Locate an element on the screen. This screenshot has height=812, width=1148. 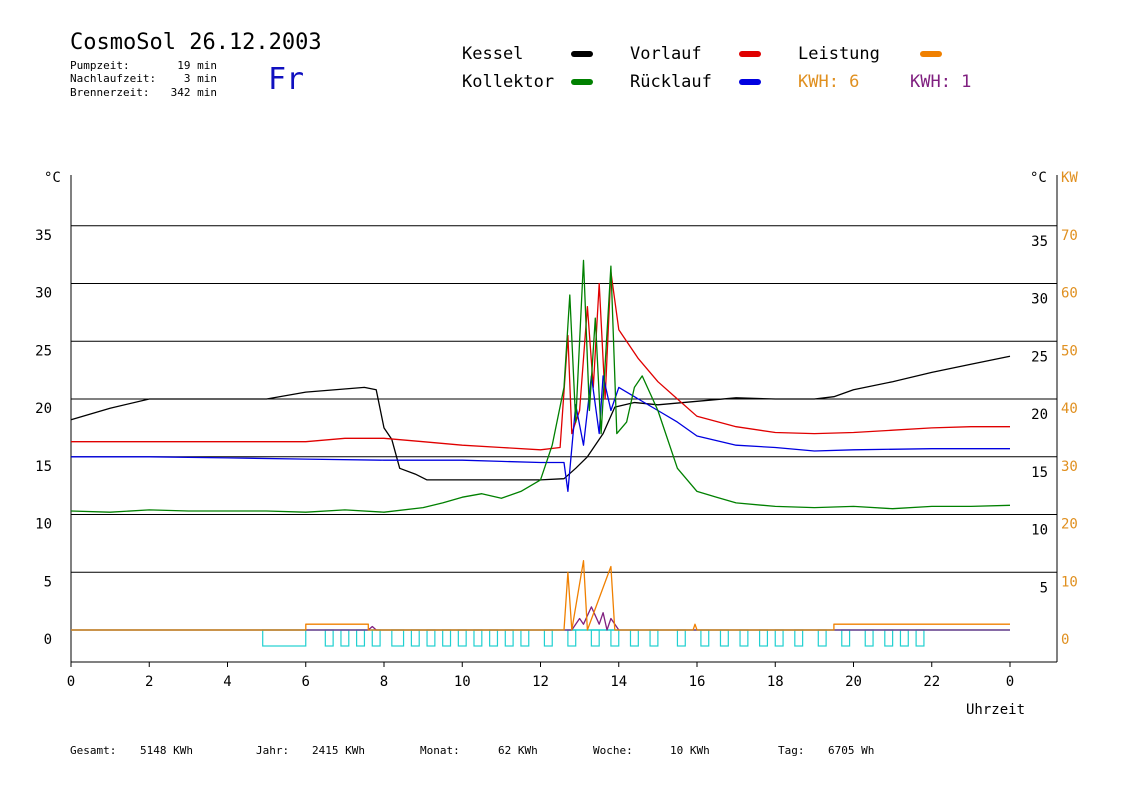
footer-woche-label: Woche: is located at coordinates (613, 750).